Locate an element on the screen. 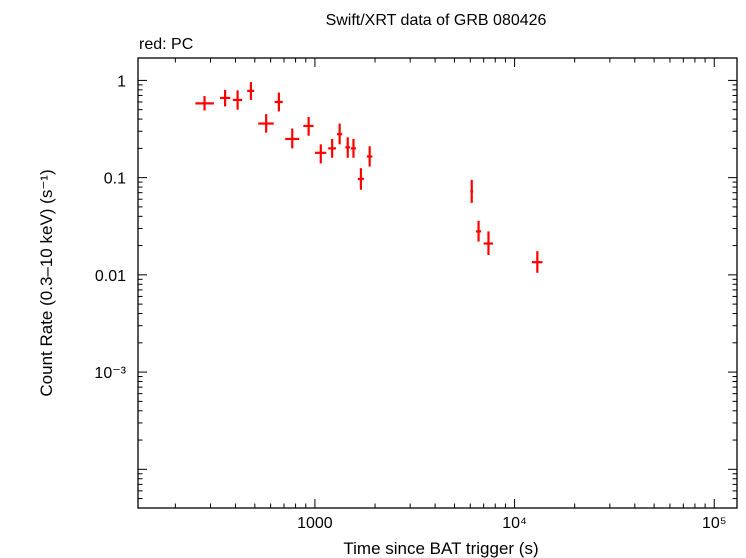  chart-subtitle: red: PC is located at coordinates (166, 44).